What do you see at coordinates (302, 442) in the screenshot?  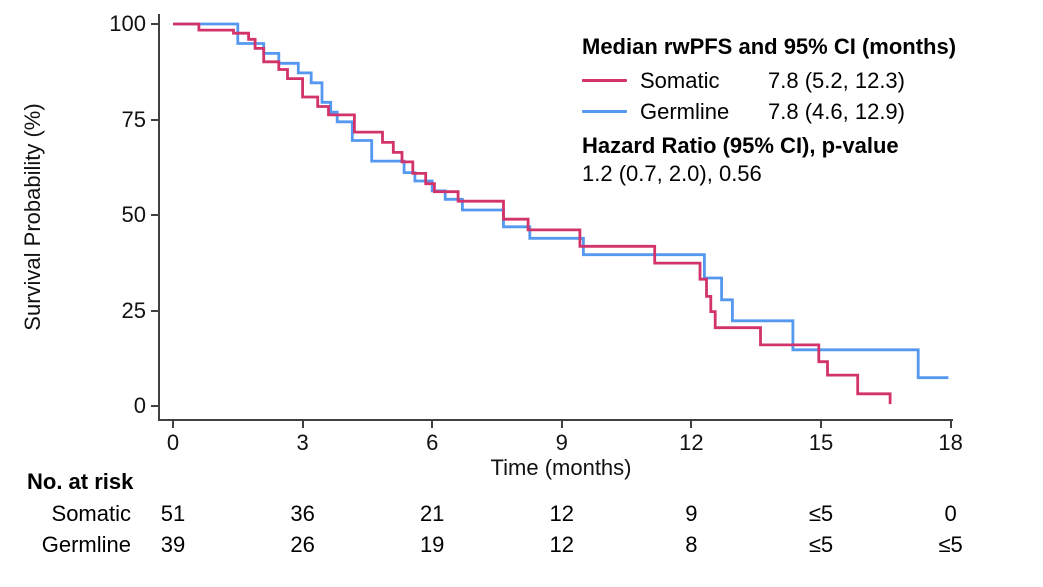 I see `x-tick-label: 3` at bounding box center [302, 442].